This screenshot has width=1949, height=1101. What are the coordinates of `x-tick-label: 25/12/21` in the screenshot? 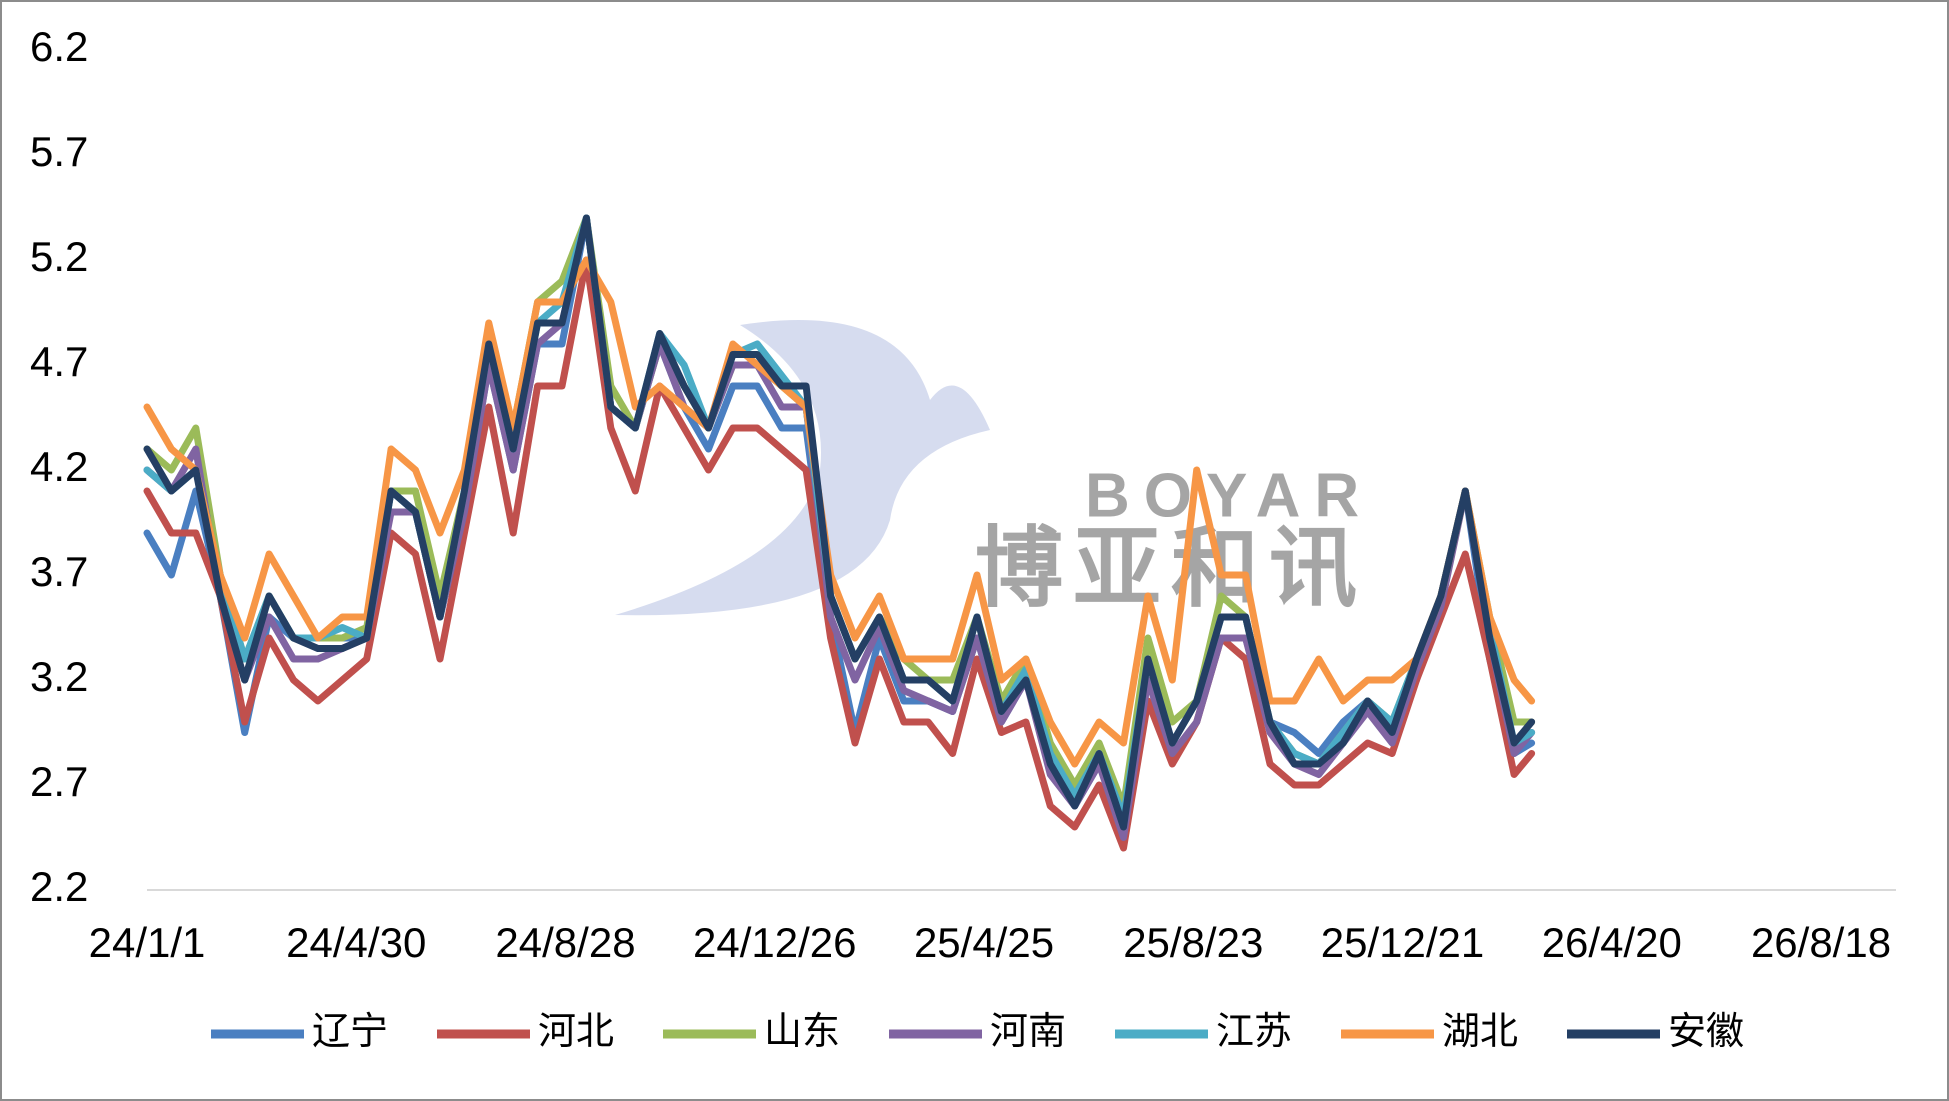 It's located at (1403, 942).